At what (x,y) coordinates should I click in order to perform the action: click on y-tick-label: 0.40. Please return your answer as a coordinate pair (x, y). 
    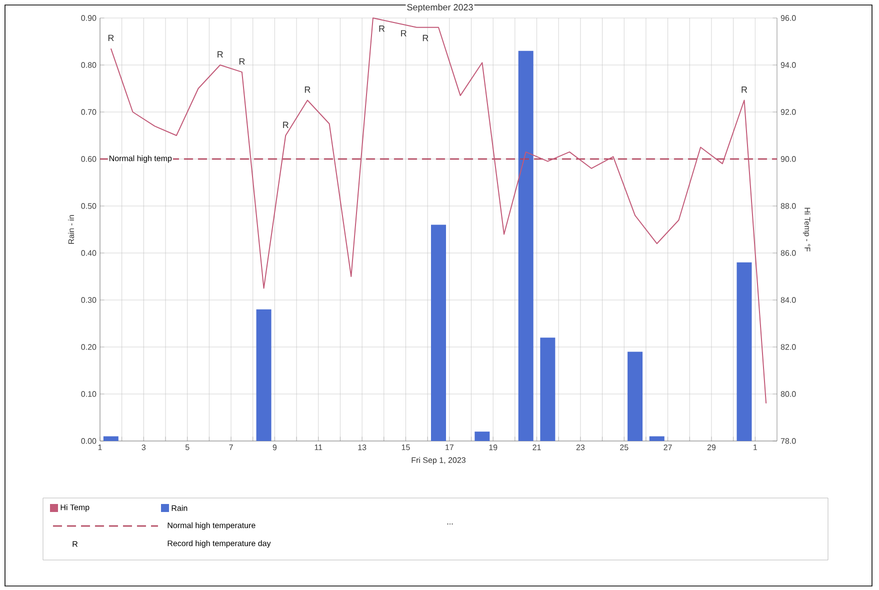
    Looking at the image, I should click on (88, 253).